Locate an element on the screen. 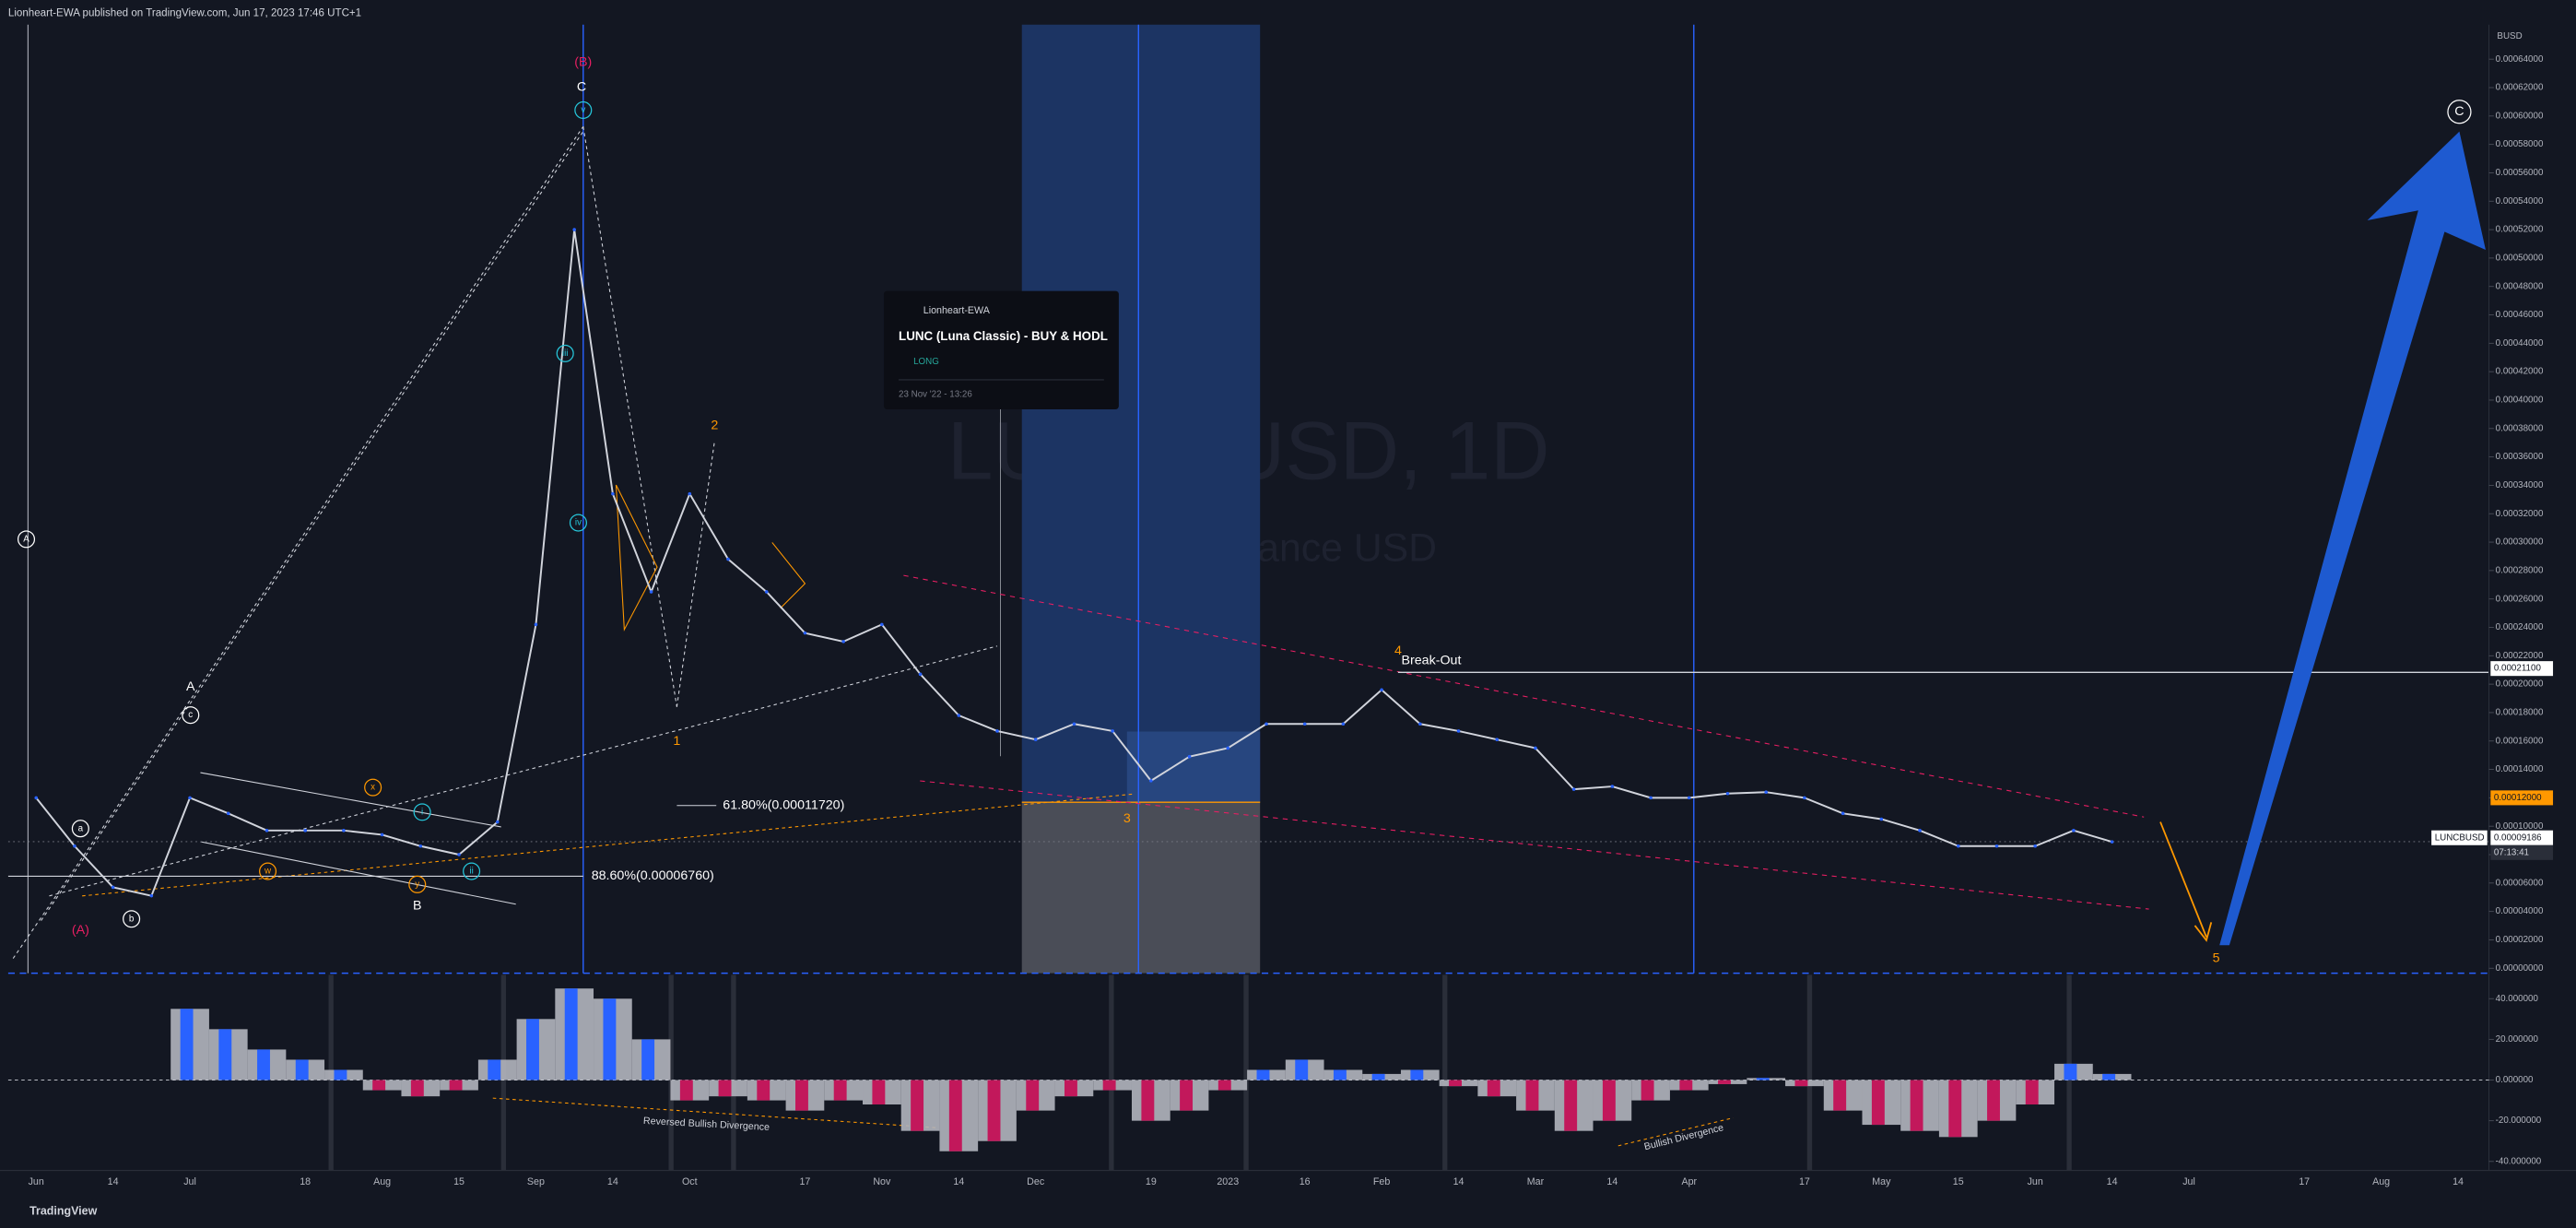  wave-label: y is located at coordinates (417, 885).